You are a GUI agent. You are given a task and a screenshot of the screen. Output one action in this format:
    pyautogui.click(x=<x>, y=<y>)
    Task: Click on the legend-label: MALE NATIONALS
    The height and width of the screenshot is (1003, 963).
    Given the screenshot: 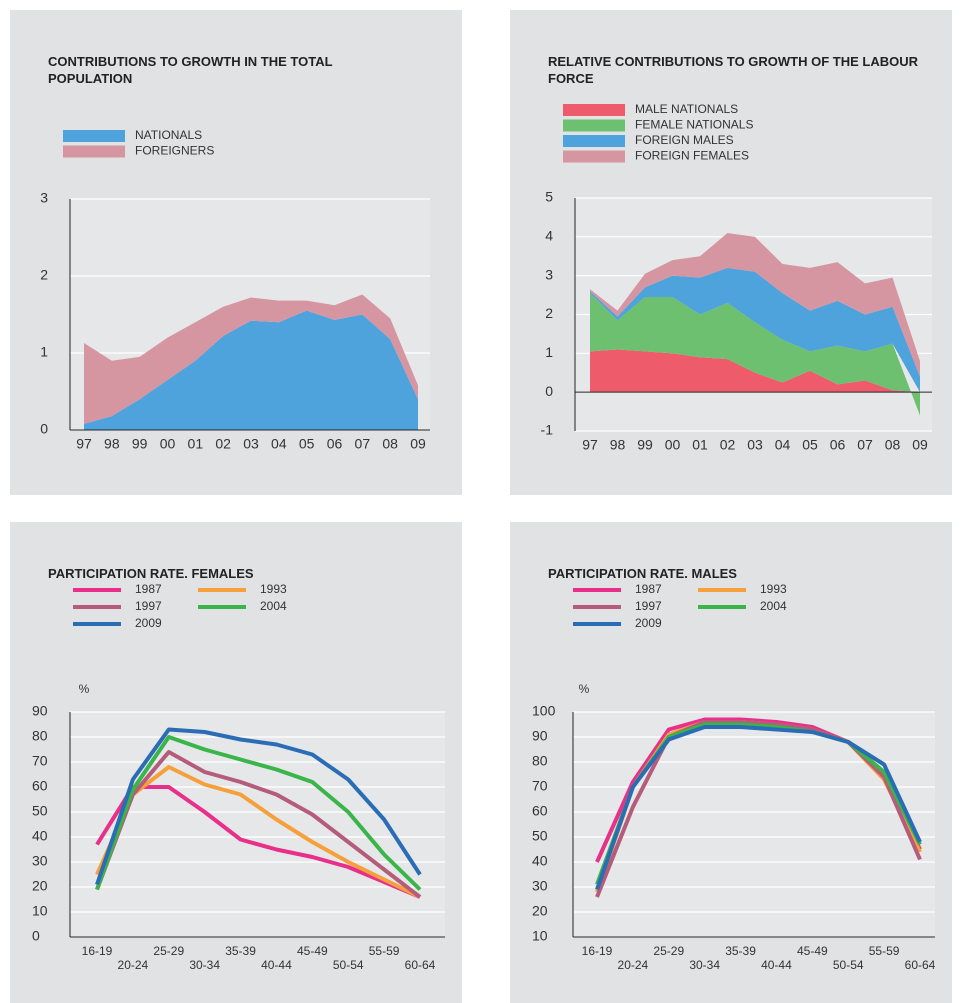 What is the action you would take?
    pyautogui.click(x=686, y=109)
    